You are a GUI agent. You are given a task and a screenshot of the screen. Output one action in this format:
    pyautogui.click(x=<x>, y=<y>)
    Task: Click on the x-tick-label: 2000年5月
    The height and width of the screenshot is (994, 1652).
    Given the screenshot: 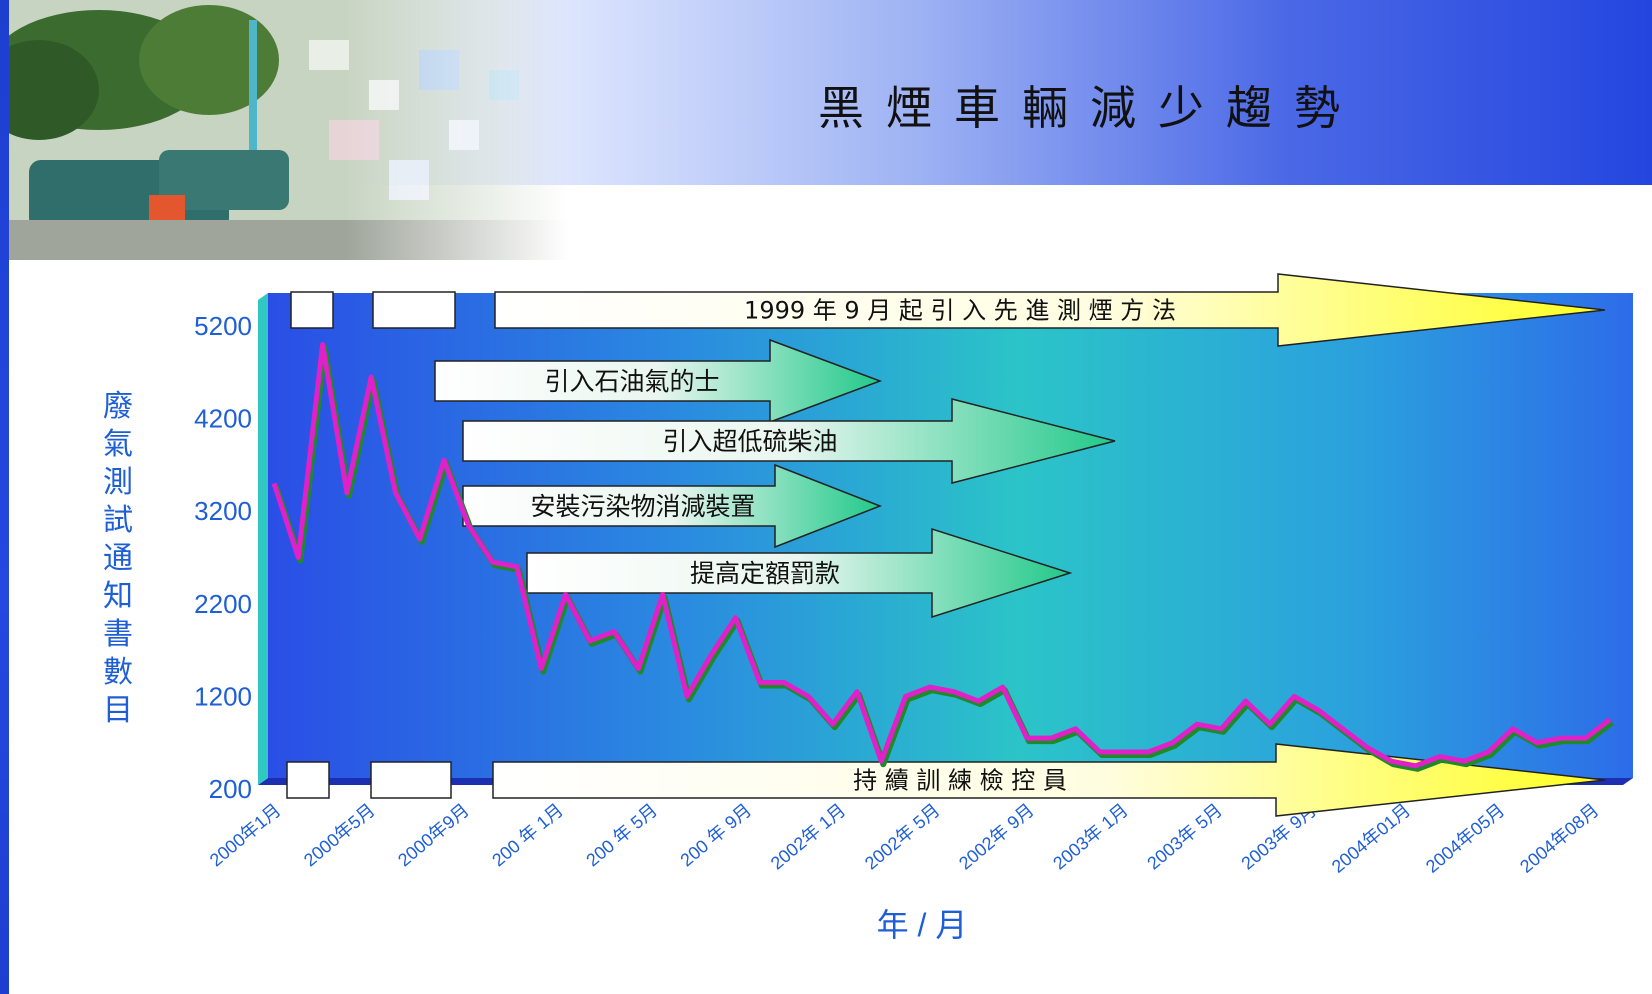 What is the action you would take?
    pyautogui.click(x=339, y=835)
    